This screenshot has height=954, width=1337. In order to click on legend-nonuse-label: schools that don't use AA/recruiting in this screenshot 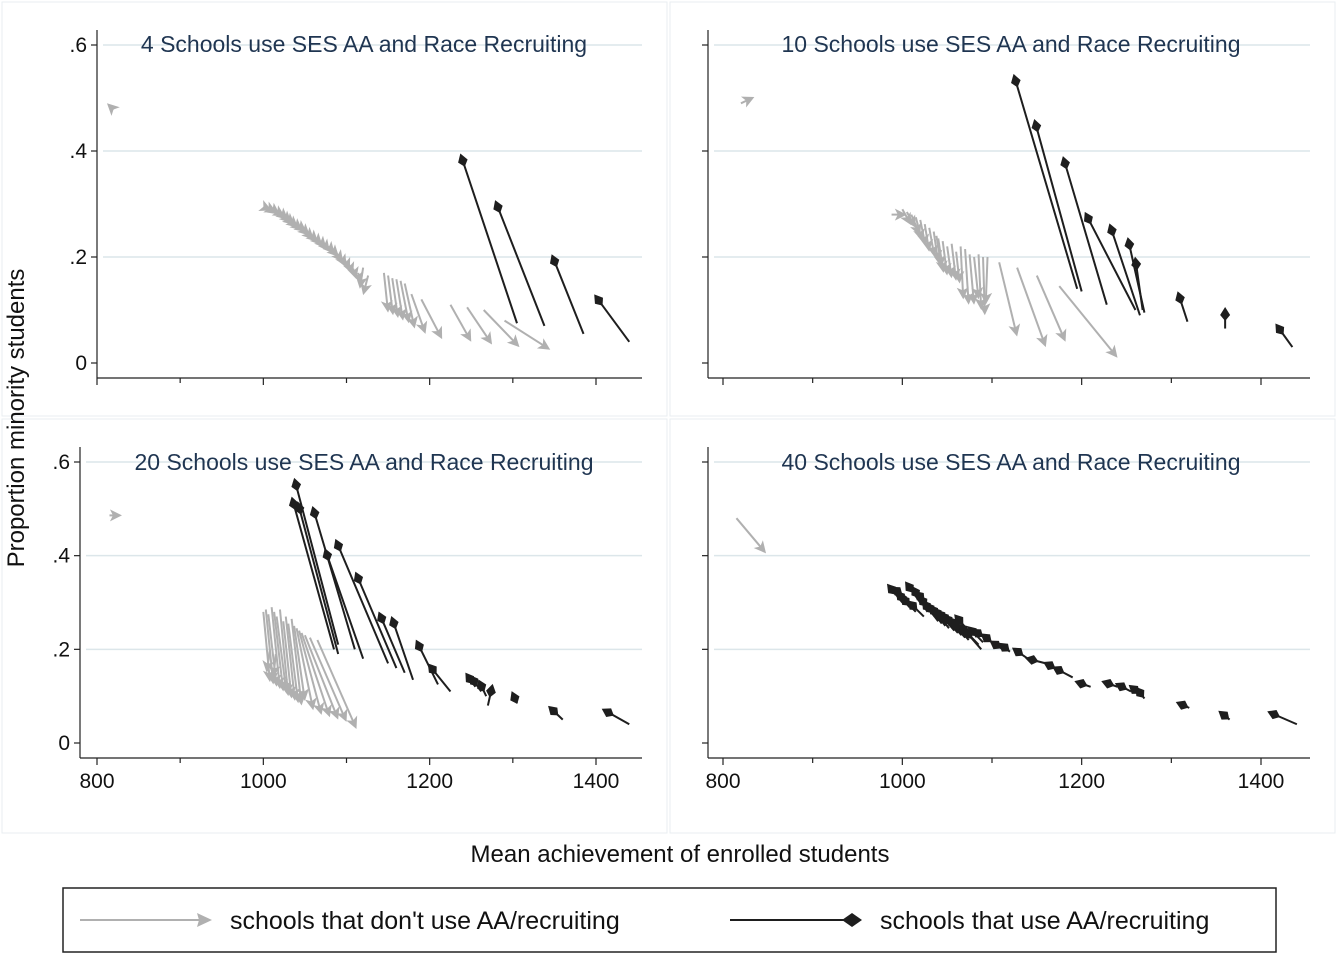, I will do `click(425, 921)`.